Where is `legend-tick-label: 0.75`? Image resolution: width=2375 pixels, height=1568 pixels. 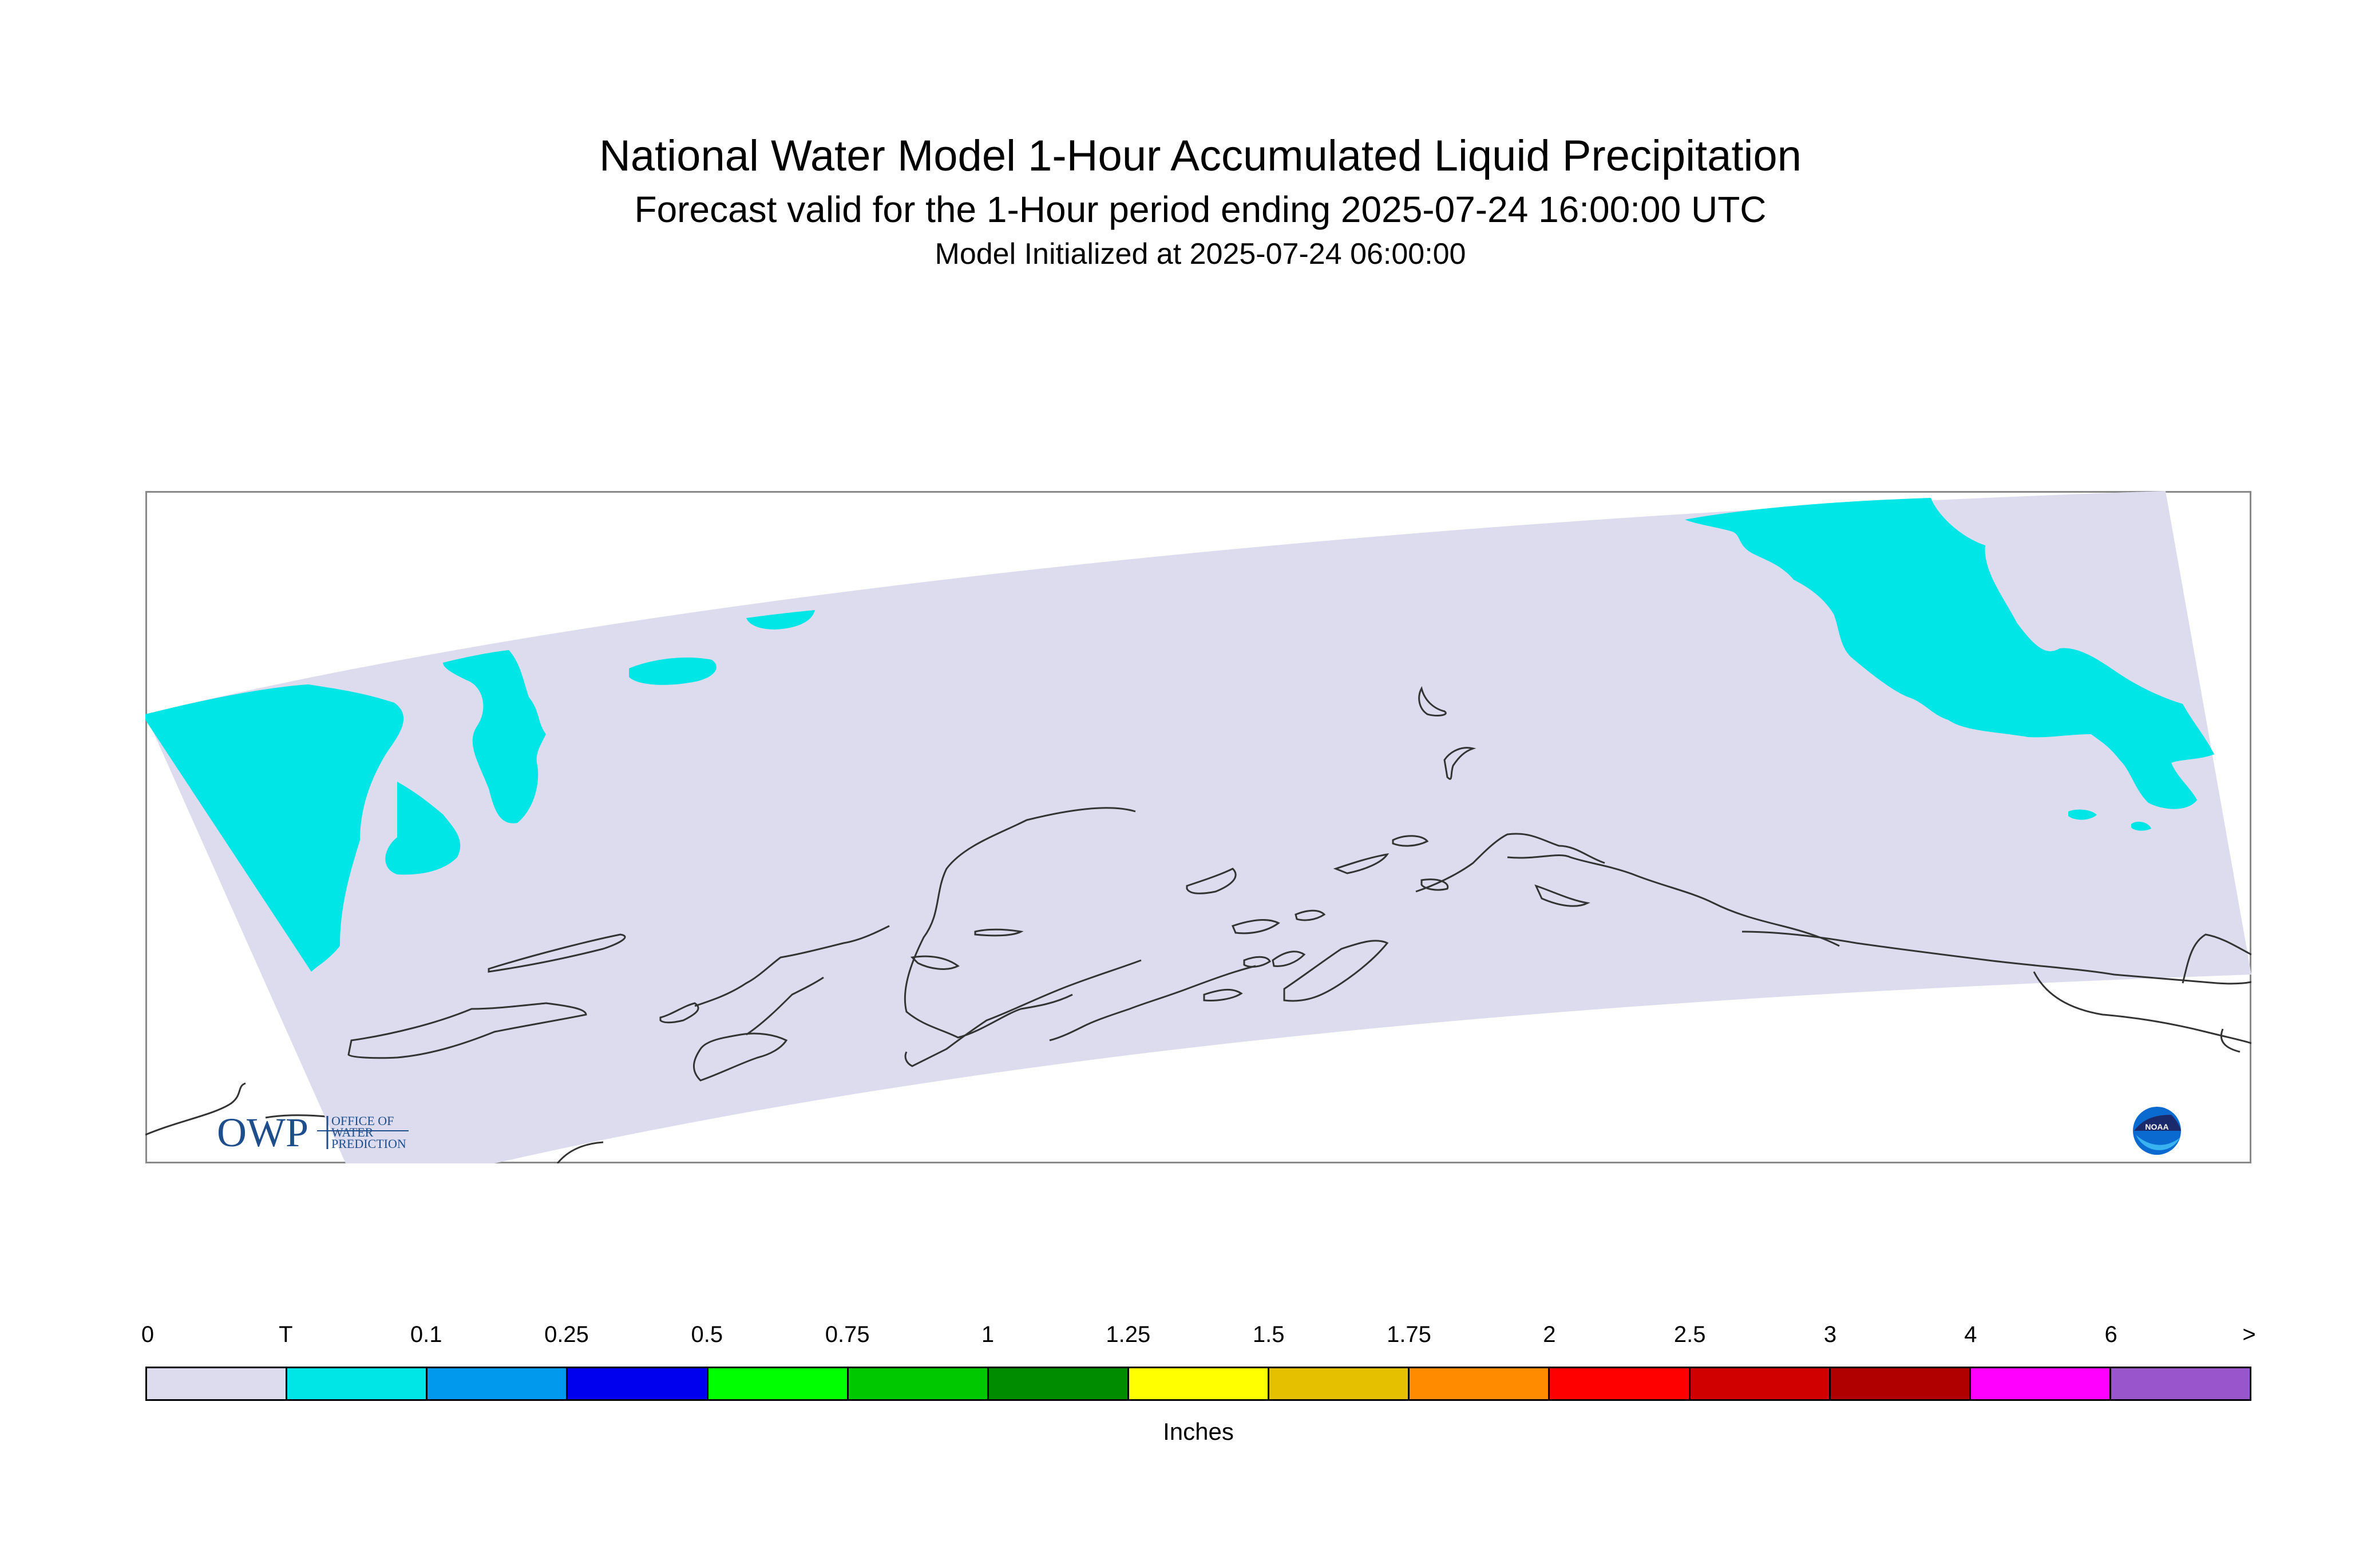 legend-tick-label: 0.75 is located at coordinates (848, 1334).